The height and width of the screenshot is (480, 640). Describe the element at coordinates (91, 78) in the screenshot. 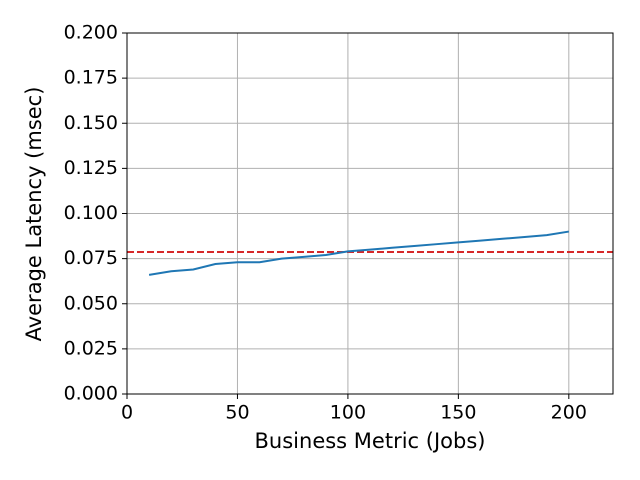

I see `y-tick-label: 0.175` at that location.